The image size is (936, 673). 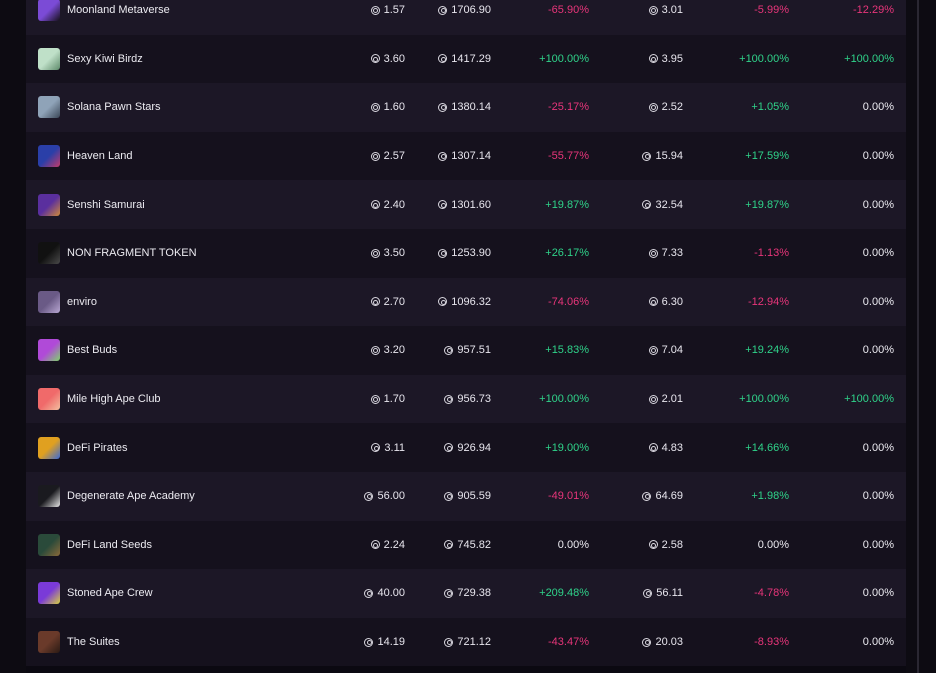 What do you see at coordinates (394, 253) in the screenshot?
I see `floor-price-value: 3.50` at bounding box center [394, 253].